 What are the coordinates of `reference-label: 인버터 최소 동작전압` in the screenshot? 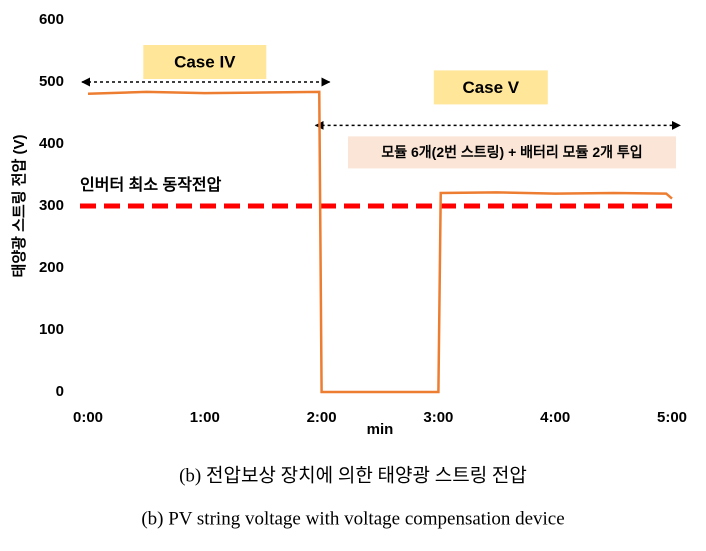 It's located at (151, 184).